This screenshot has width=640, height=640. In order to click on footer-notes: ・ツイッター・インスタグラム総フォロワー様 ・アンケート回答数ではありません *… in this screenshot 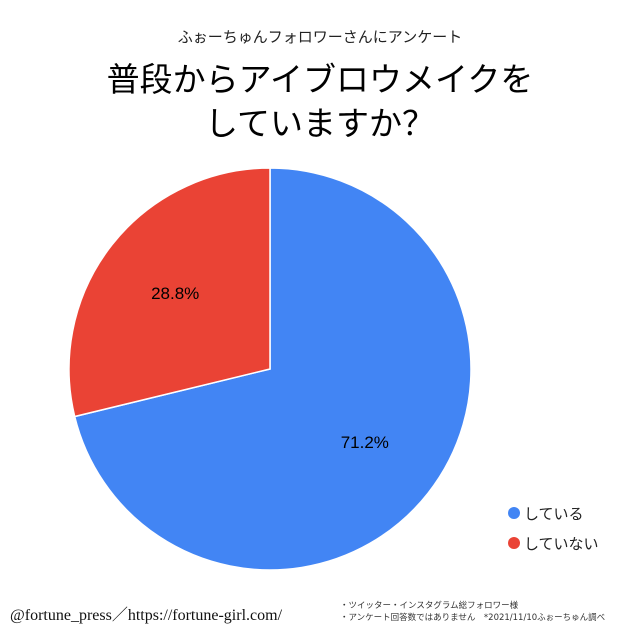, I will do `click(472, 612)`.